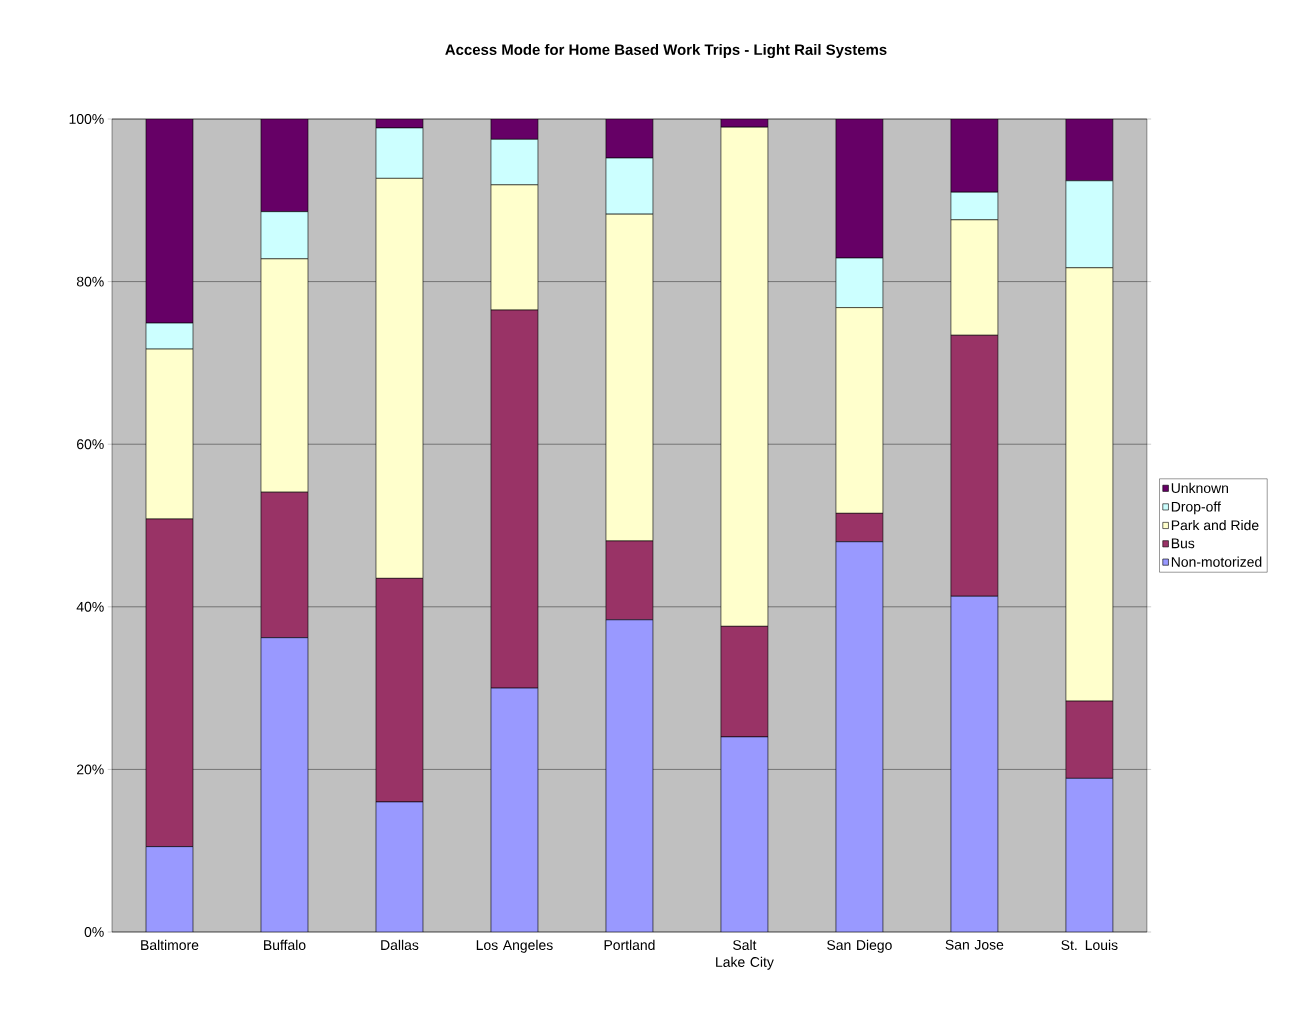  Describe the element at coordinates (90, 606) in the screenshot. I see `y-tick-label: 40%` at that location.